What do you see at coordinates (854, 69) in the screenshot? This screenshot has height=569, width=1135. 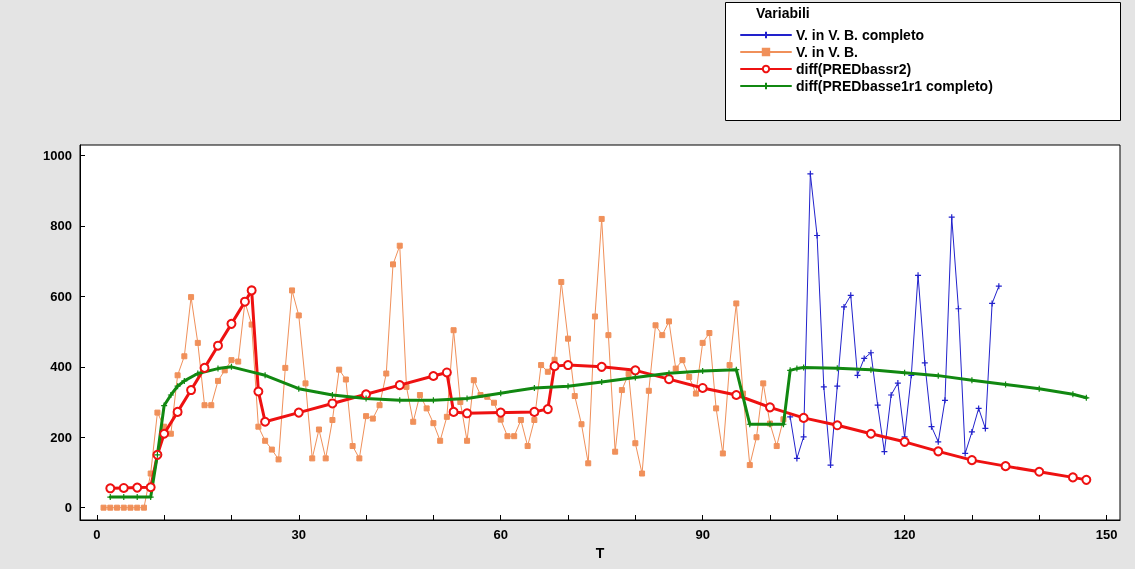 I see `legend-label: diff(PREDbassr2)` at bounding box center [854, 69].